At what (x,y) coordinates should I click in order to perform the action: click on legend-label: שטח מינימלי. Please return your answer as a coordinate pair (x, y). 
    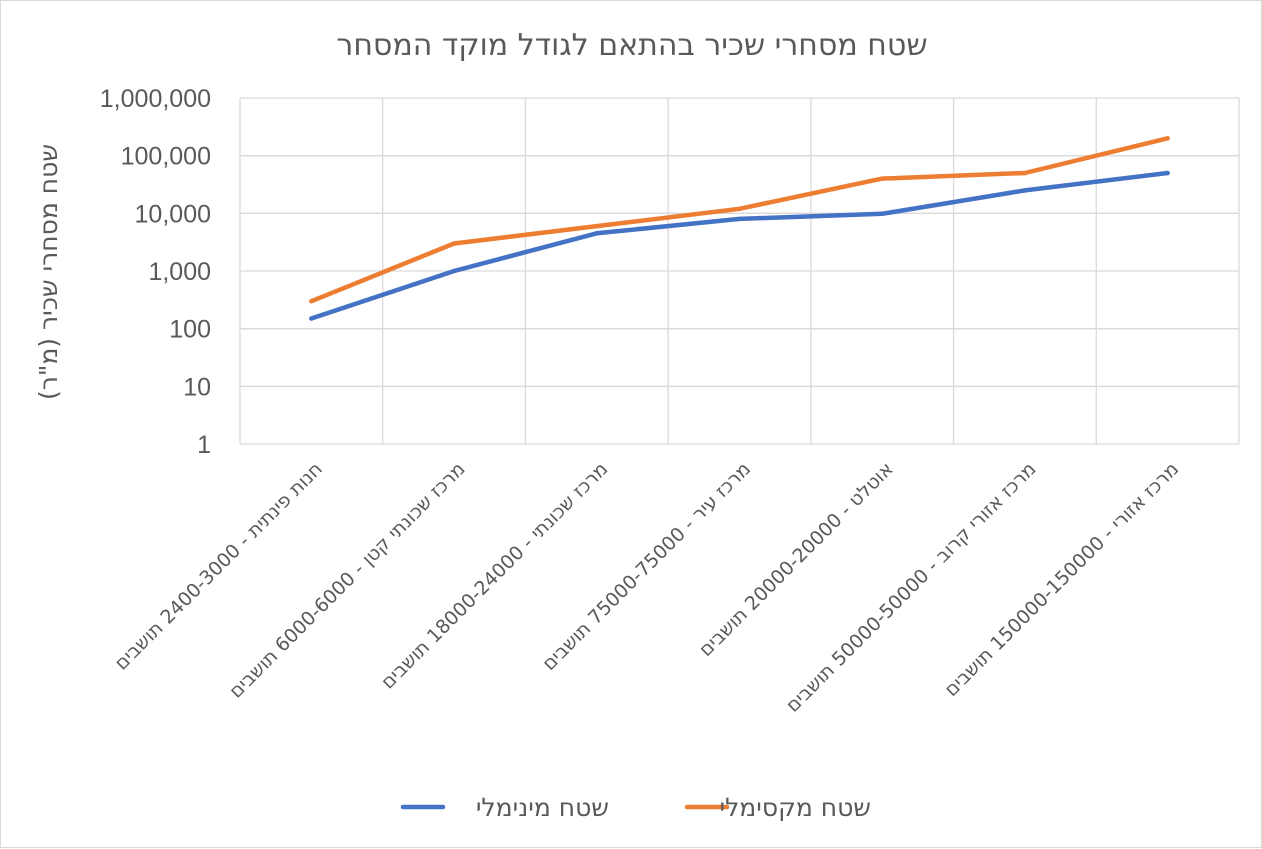
    Looking at the image, I should click on (542, 807).